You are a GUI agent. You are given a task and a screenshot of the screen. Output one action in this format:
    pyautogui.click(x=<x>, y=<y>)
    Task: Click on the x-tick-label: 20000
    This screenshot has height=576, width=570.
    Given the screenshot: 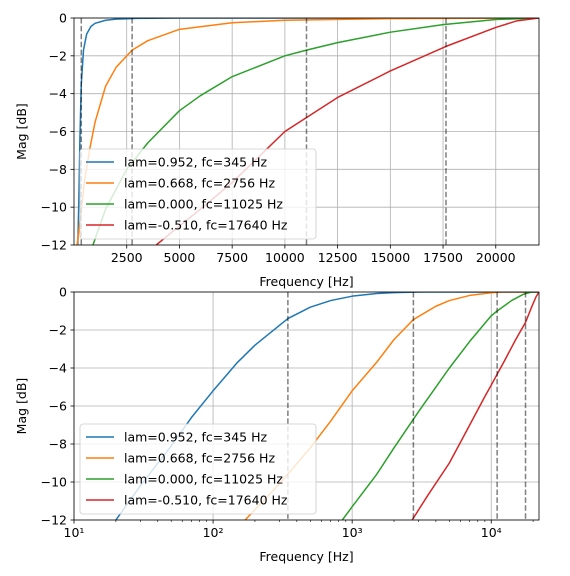 What is the action you would take?
    pyautogui.click(x=496, y=257)
    